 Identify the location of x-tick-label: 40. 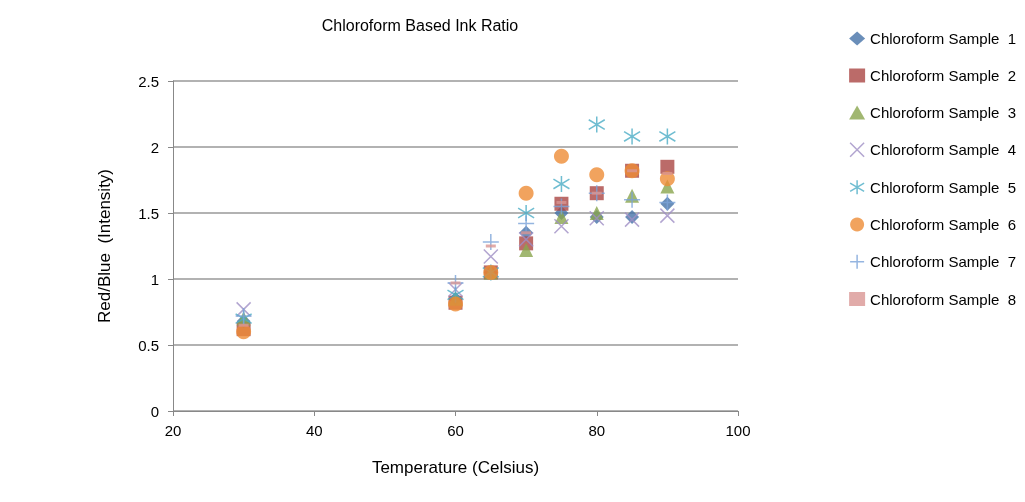
(314, 430).